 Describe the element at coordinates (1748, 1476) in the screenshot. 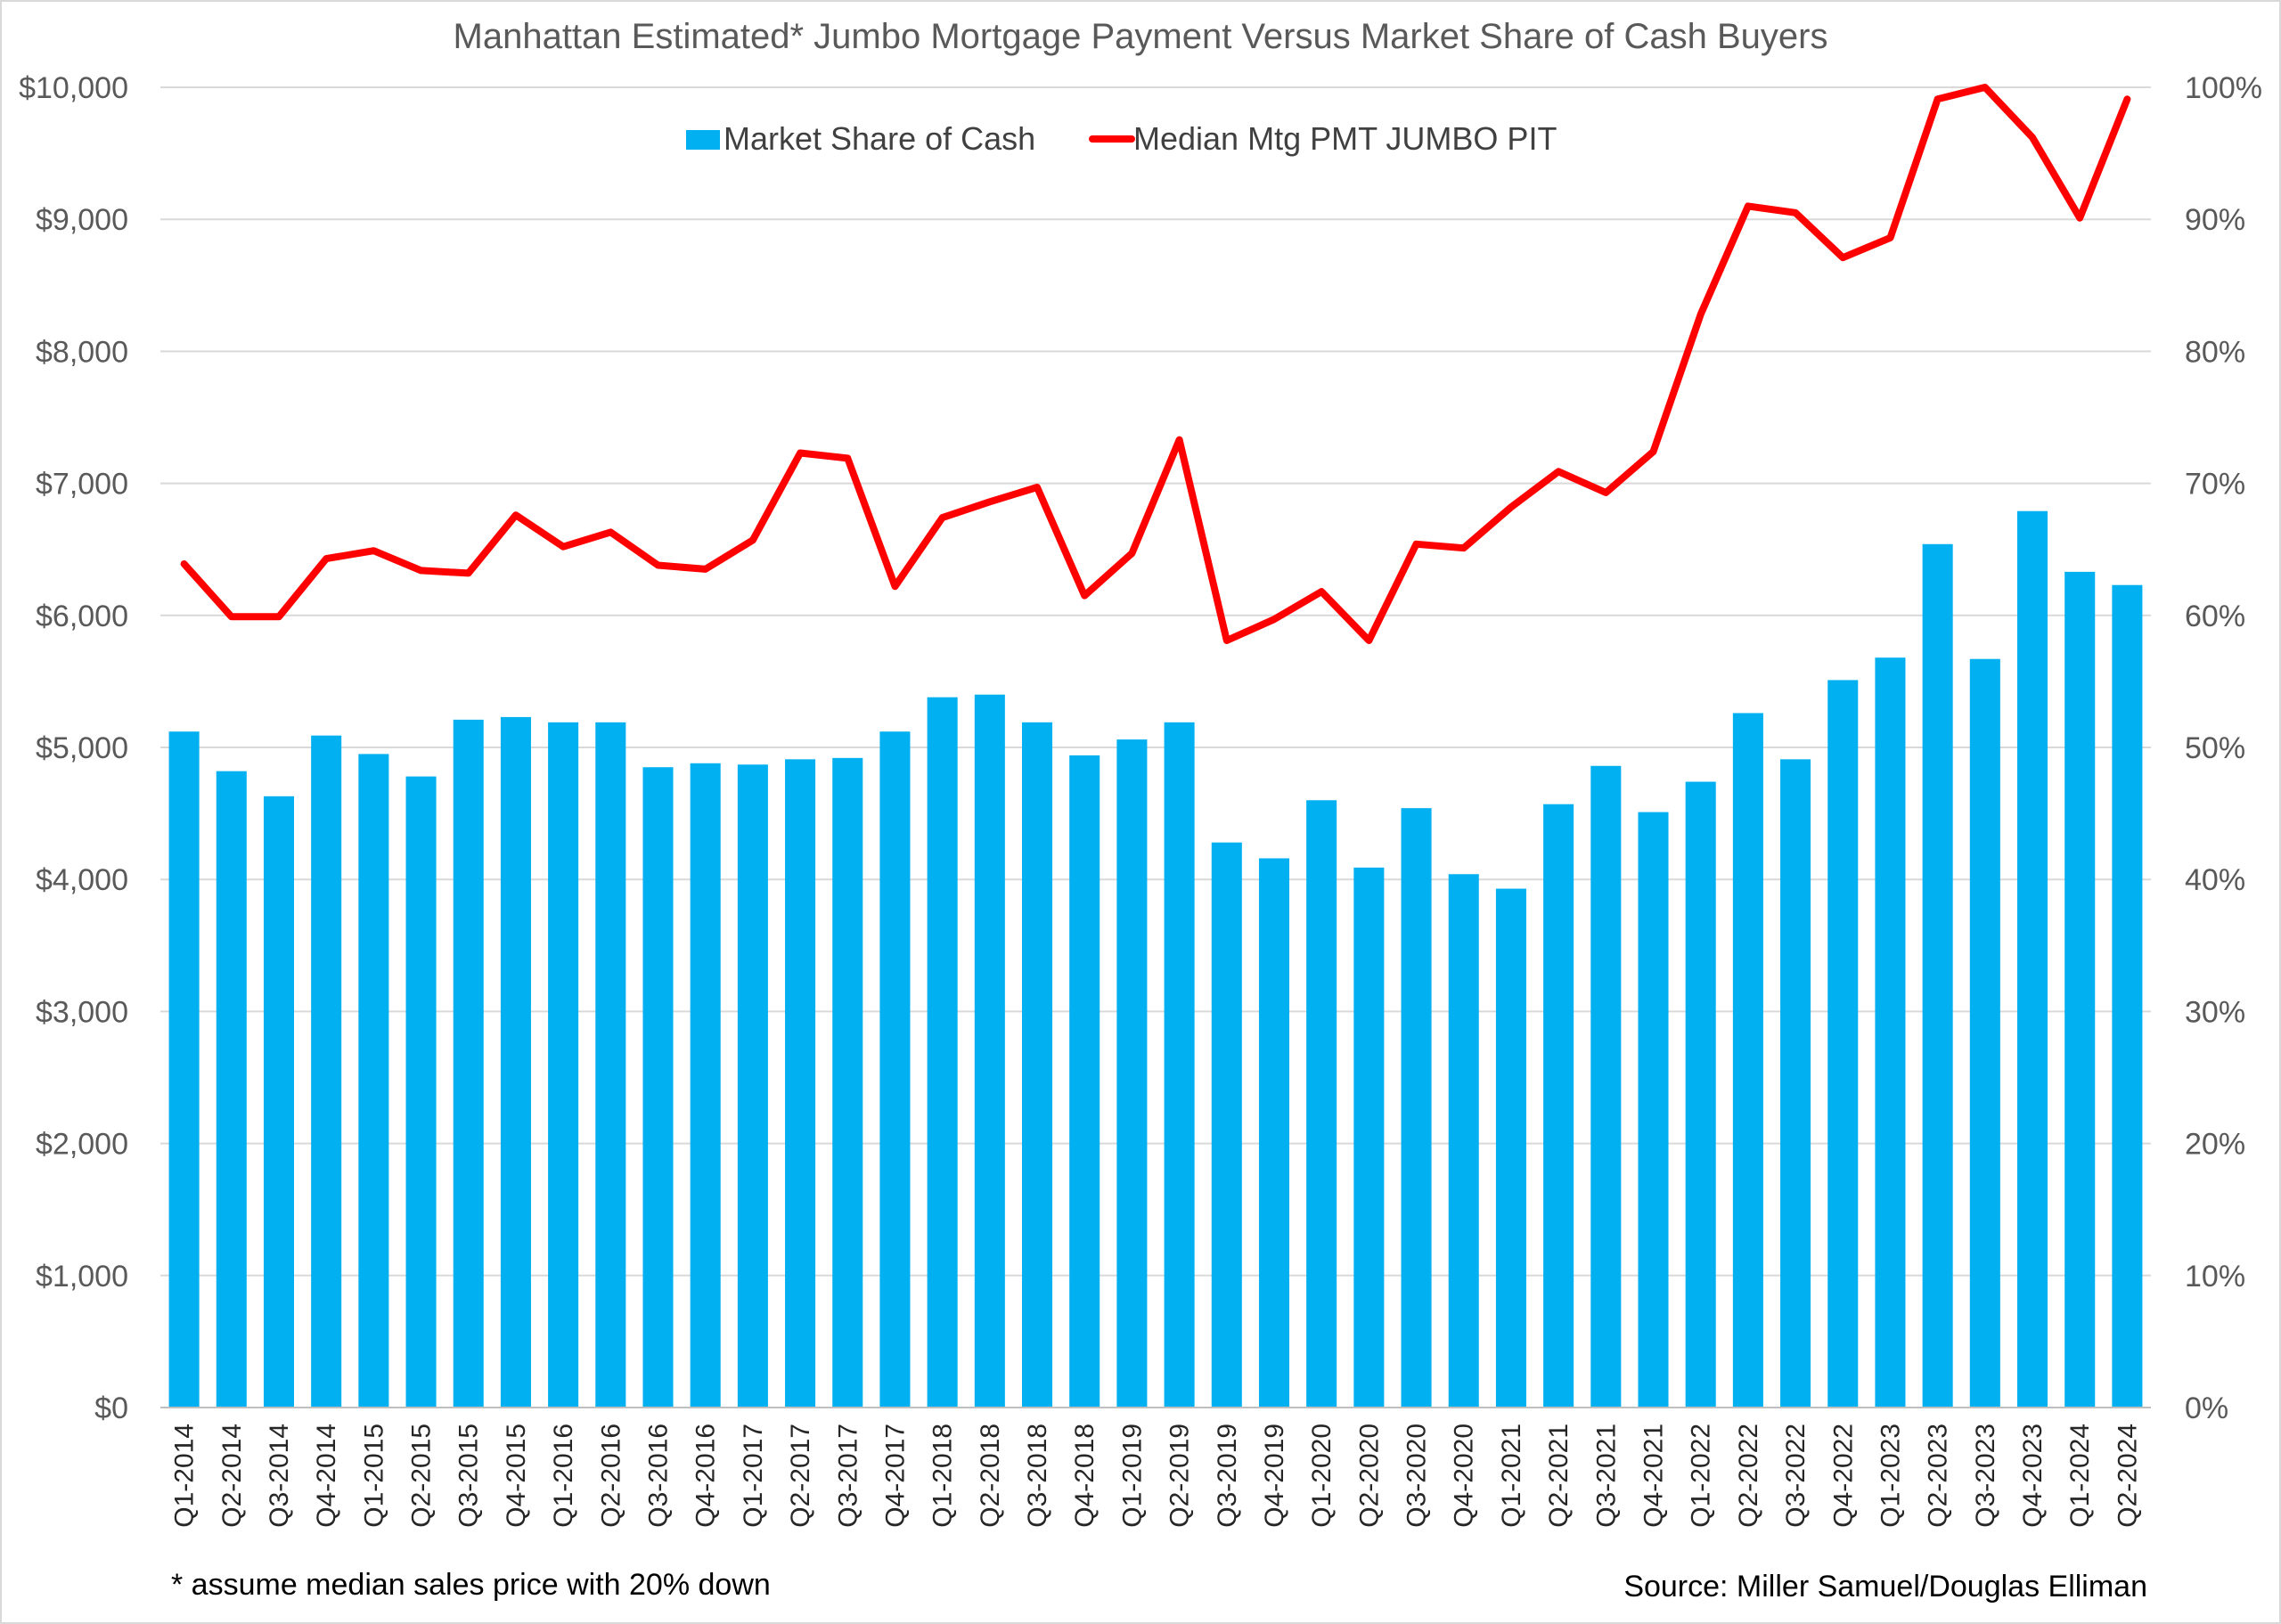

I see `x-tick-label: Q2-2022` at that location.